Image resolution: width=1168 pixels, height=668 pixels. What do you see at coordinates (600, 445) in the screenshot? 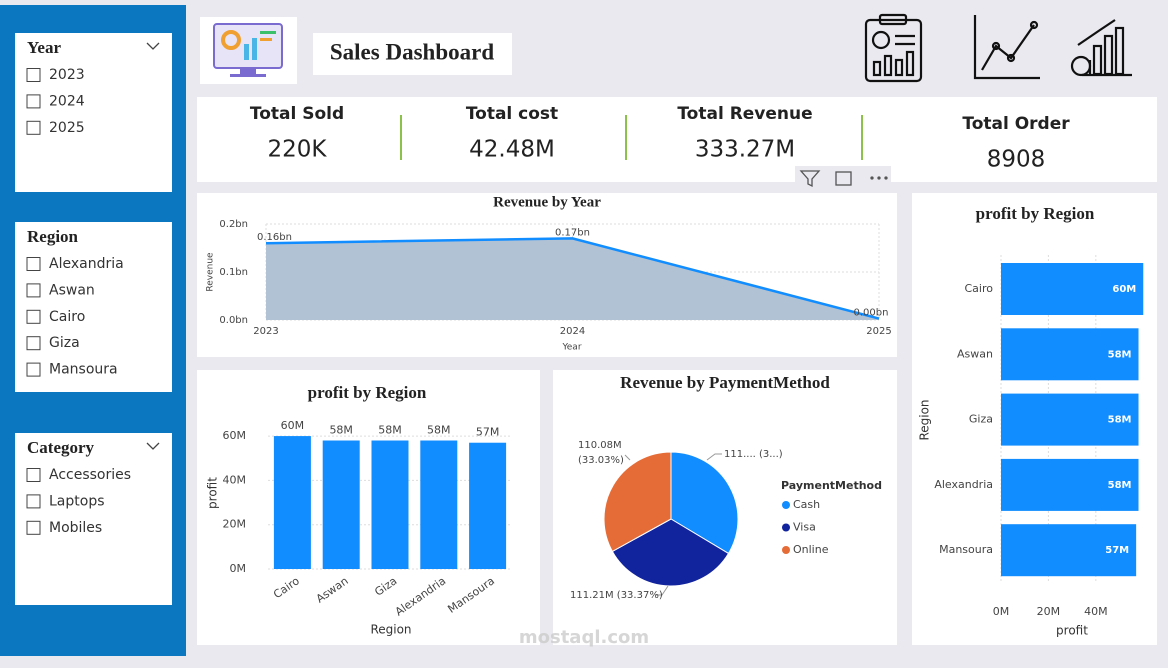
I see `data-label-line: 110.08M` at bounding box center [600, 445].